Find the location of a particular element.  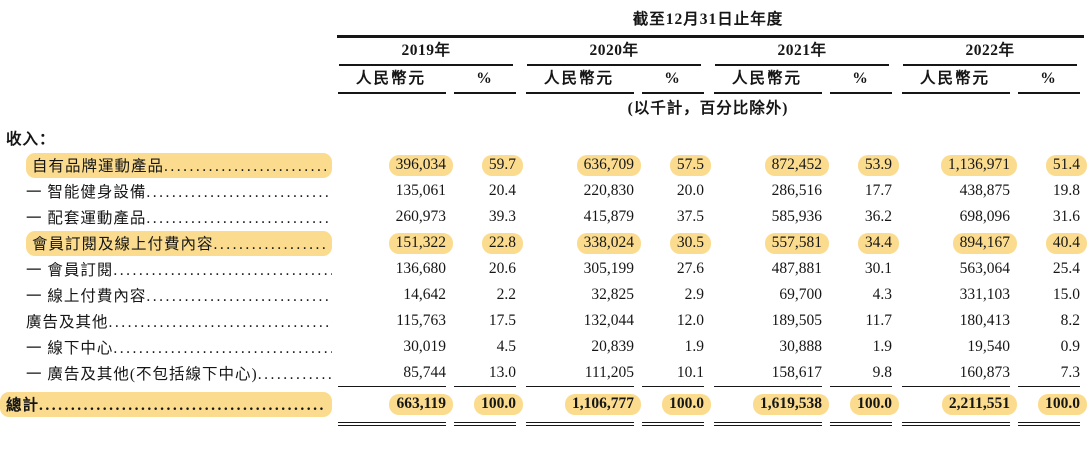

value: 17.7 is located at coordinates (878, 190).